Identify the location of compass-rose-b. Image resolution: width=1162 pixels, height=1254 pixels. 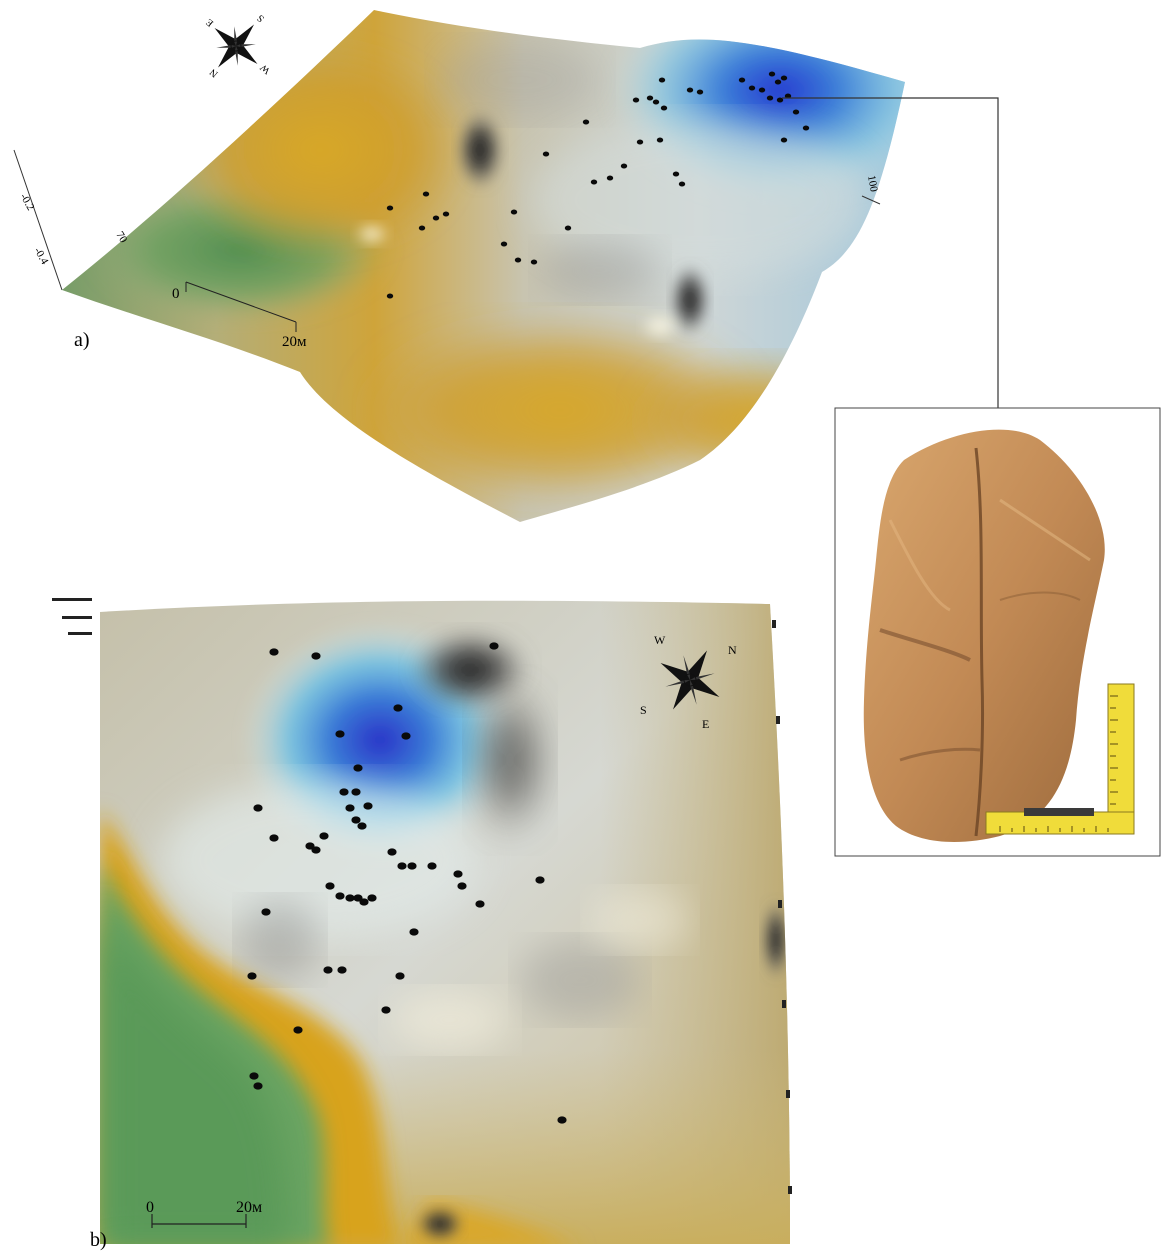
(690, 680).